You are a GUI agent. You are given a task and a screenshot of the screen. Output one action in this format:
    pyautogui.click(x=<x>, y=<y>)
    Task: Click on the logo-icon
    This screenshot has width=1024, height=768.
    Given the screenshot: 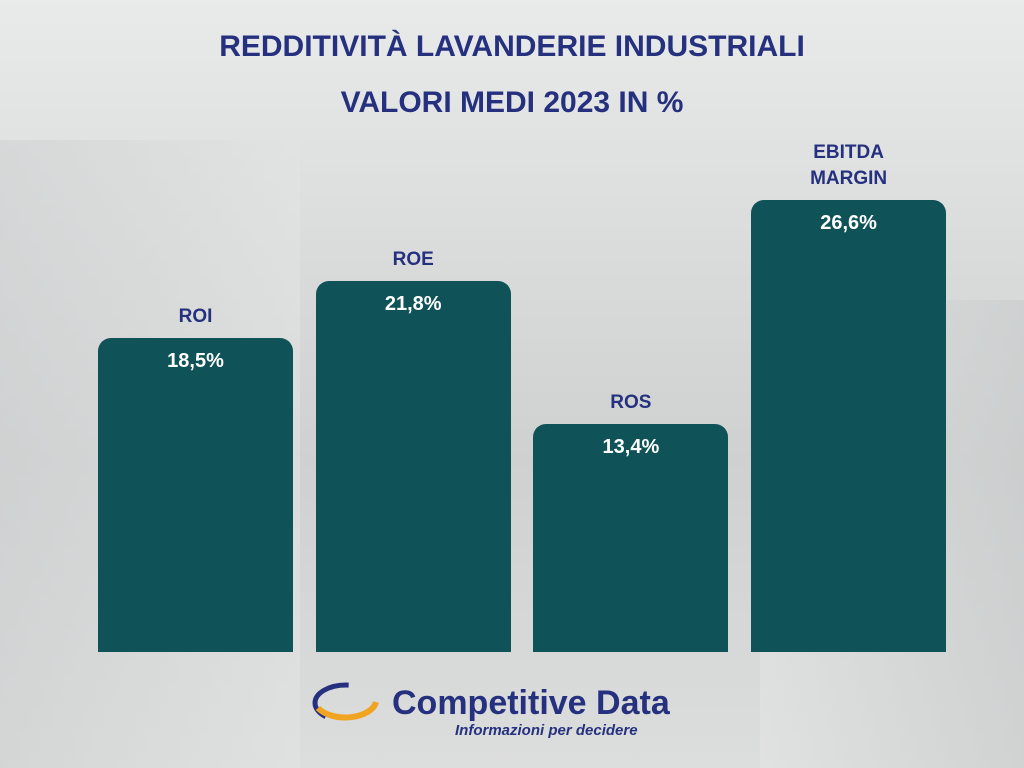 What is the action you would take?
    pyautogui.click(x=346, y=703)
    